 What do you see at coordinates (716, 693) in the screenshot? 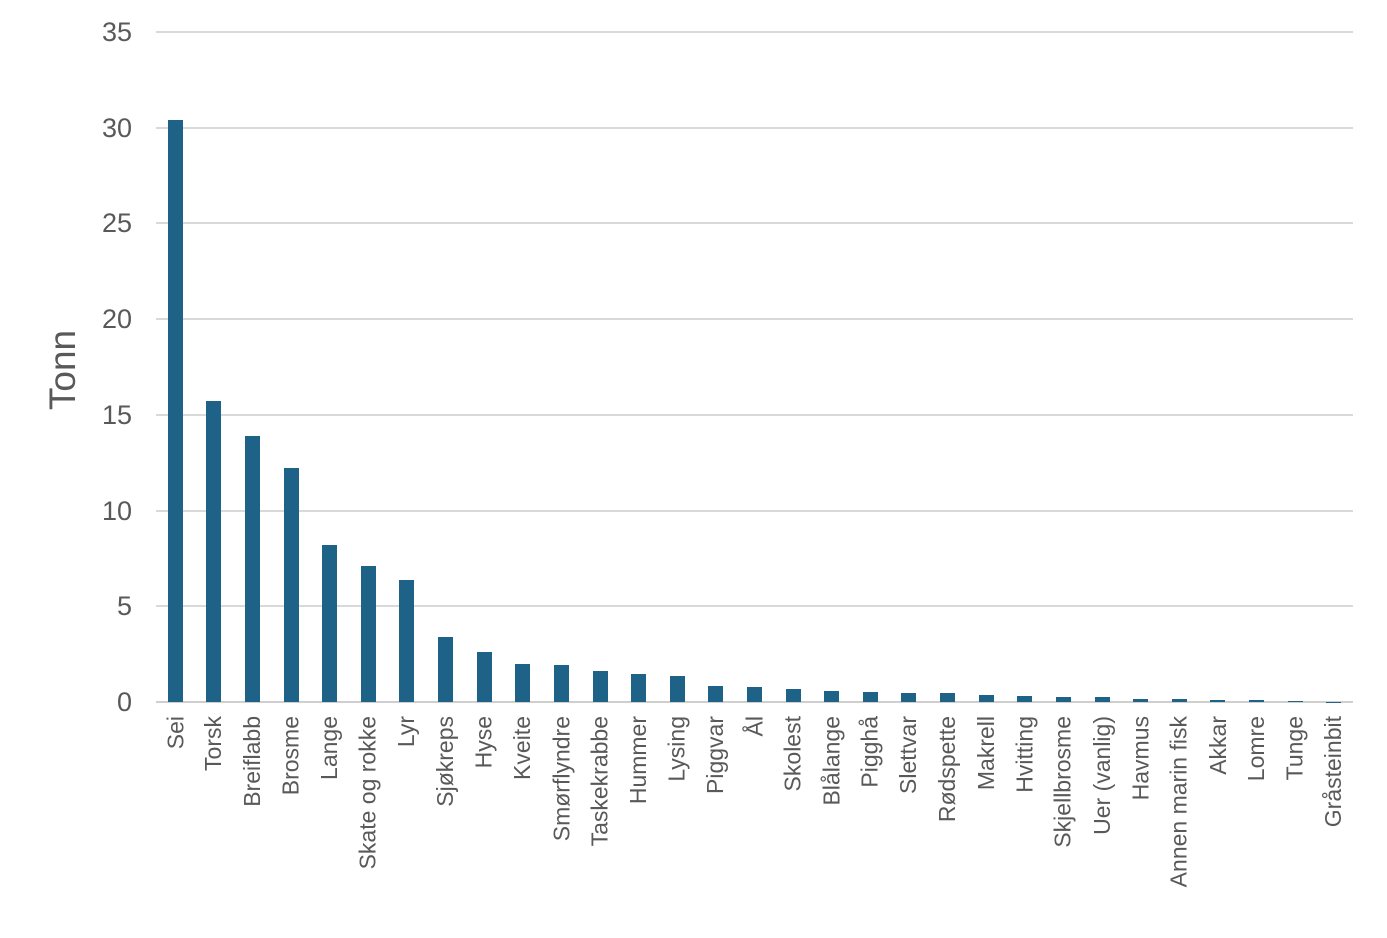
I see `bar-piggvar` at bounding box center [716, 693].